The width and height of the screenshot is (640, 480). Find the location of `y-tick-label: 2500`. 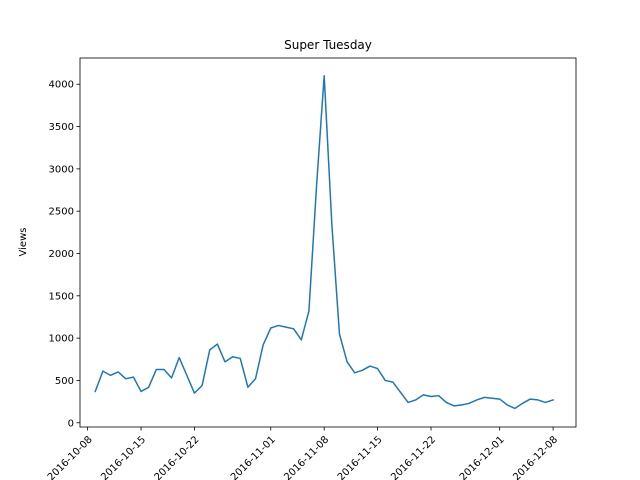

y-tick-label: 2500 is located at coordinates (61, 212).